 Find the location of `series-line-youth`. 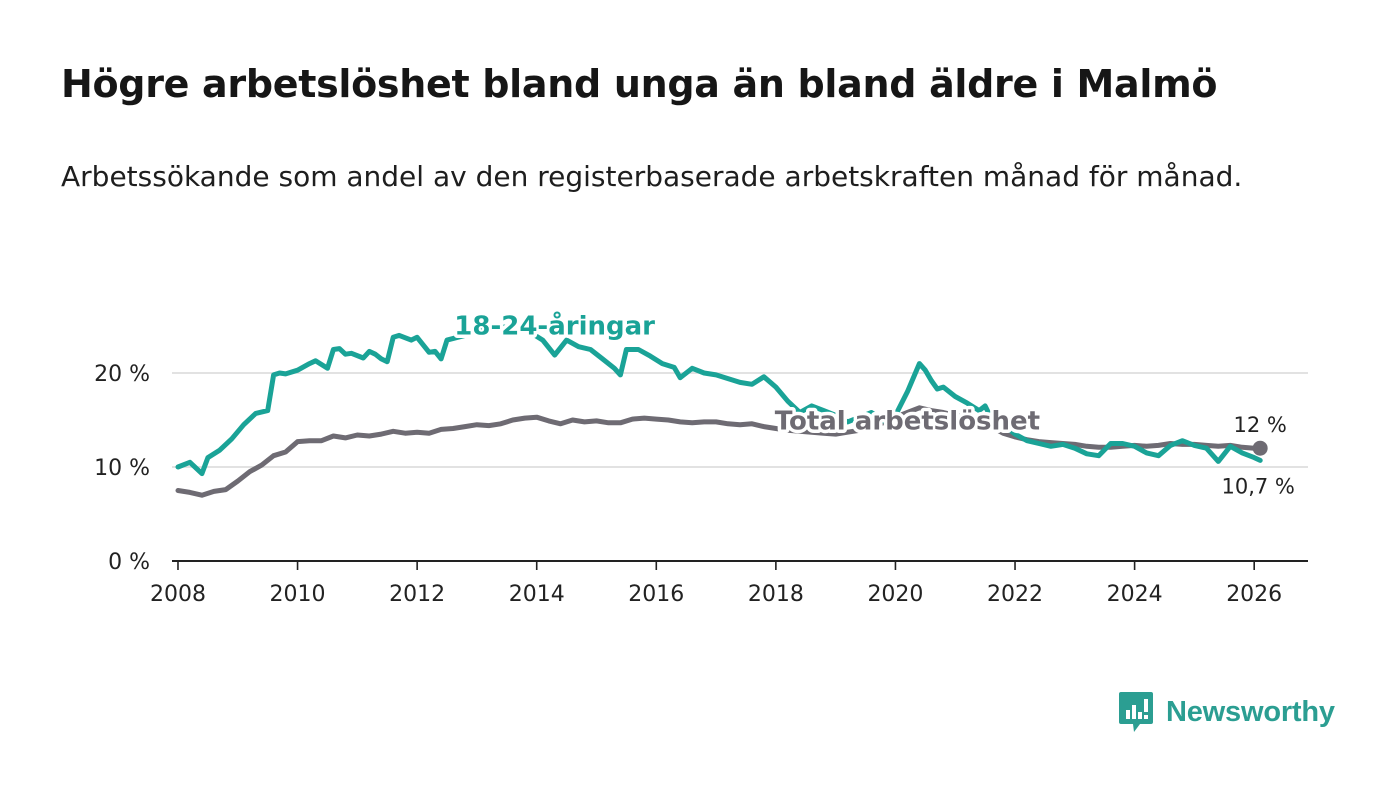

series-line-youth is located at coordinates (719, 400).